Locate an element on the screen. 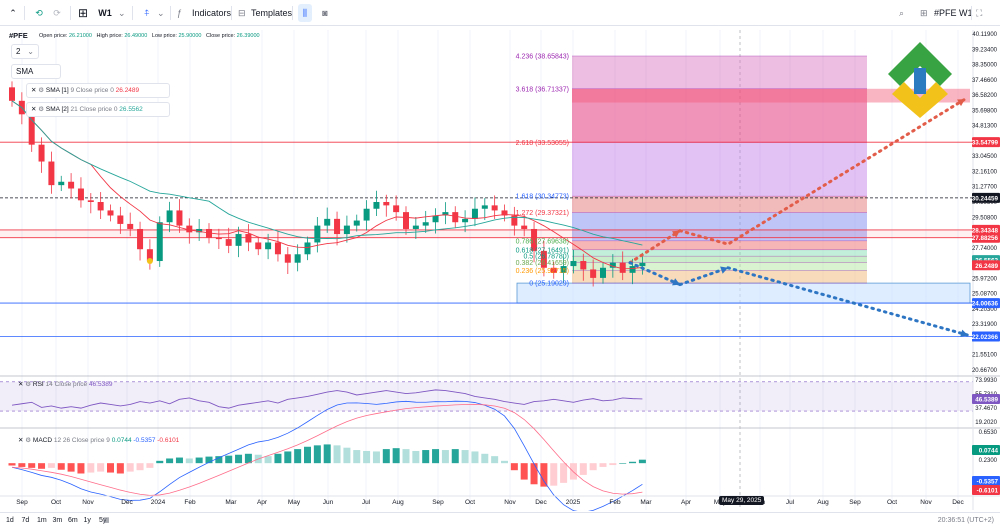  time-tick: Jun is located at coordinates (328, 502).